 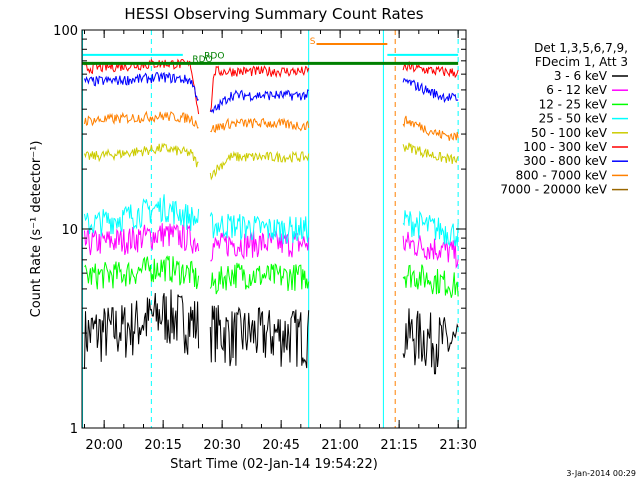 What do you see at coordinates (280, 445) in the screenshot?
I see `x-tick-label-4: 20:45` at bounding box center [280, 445].